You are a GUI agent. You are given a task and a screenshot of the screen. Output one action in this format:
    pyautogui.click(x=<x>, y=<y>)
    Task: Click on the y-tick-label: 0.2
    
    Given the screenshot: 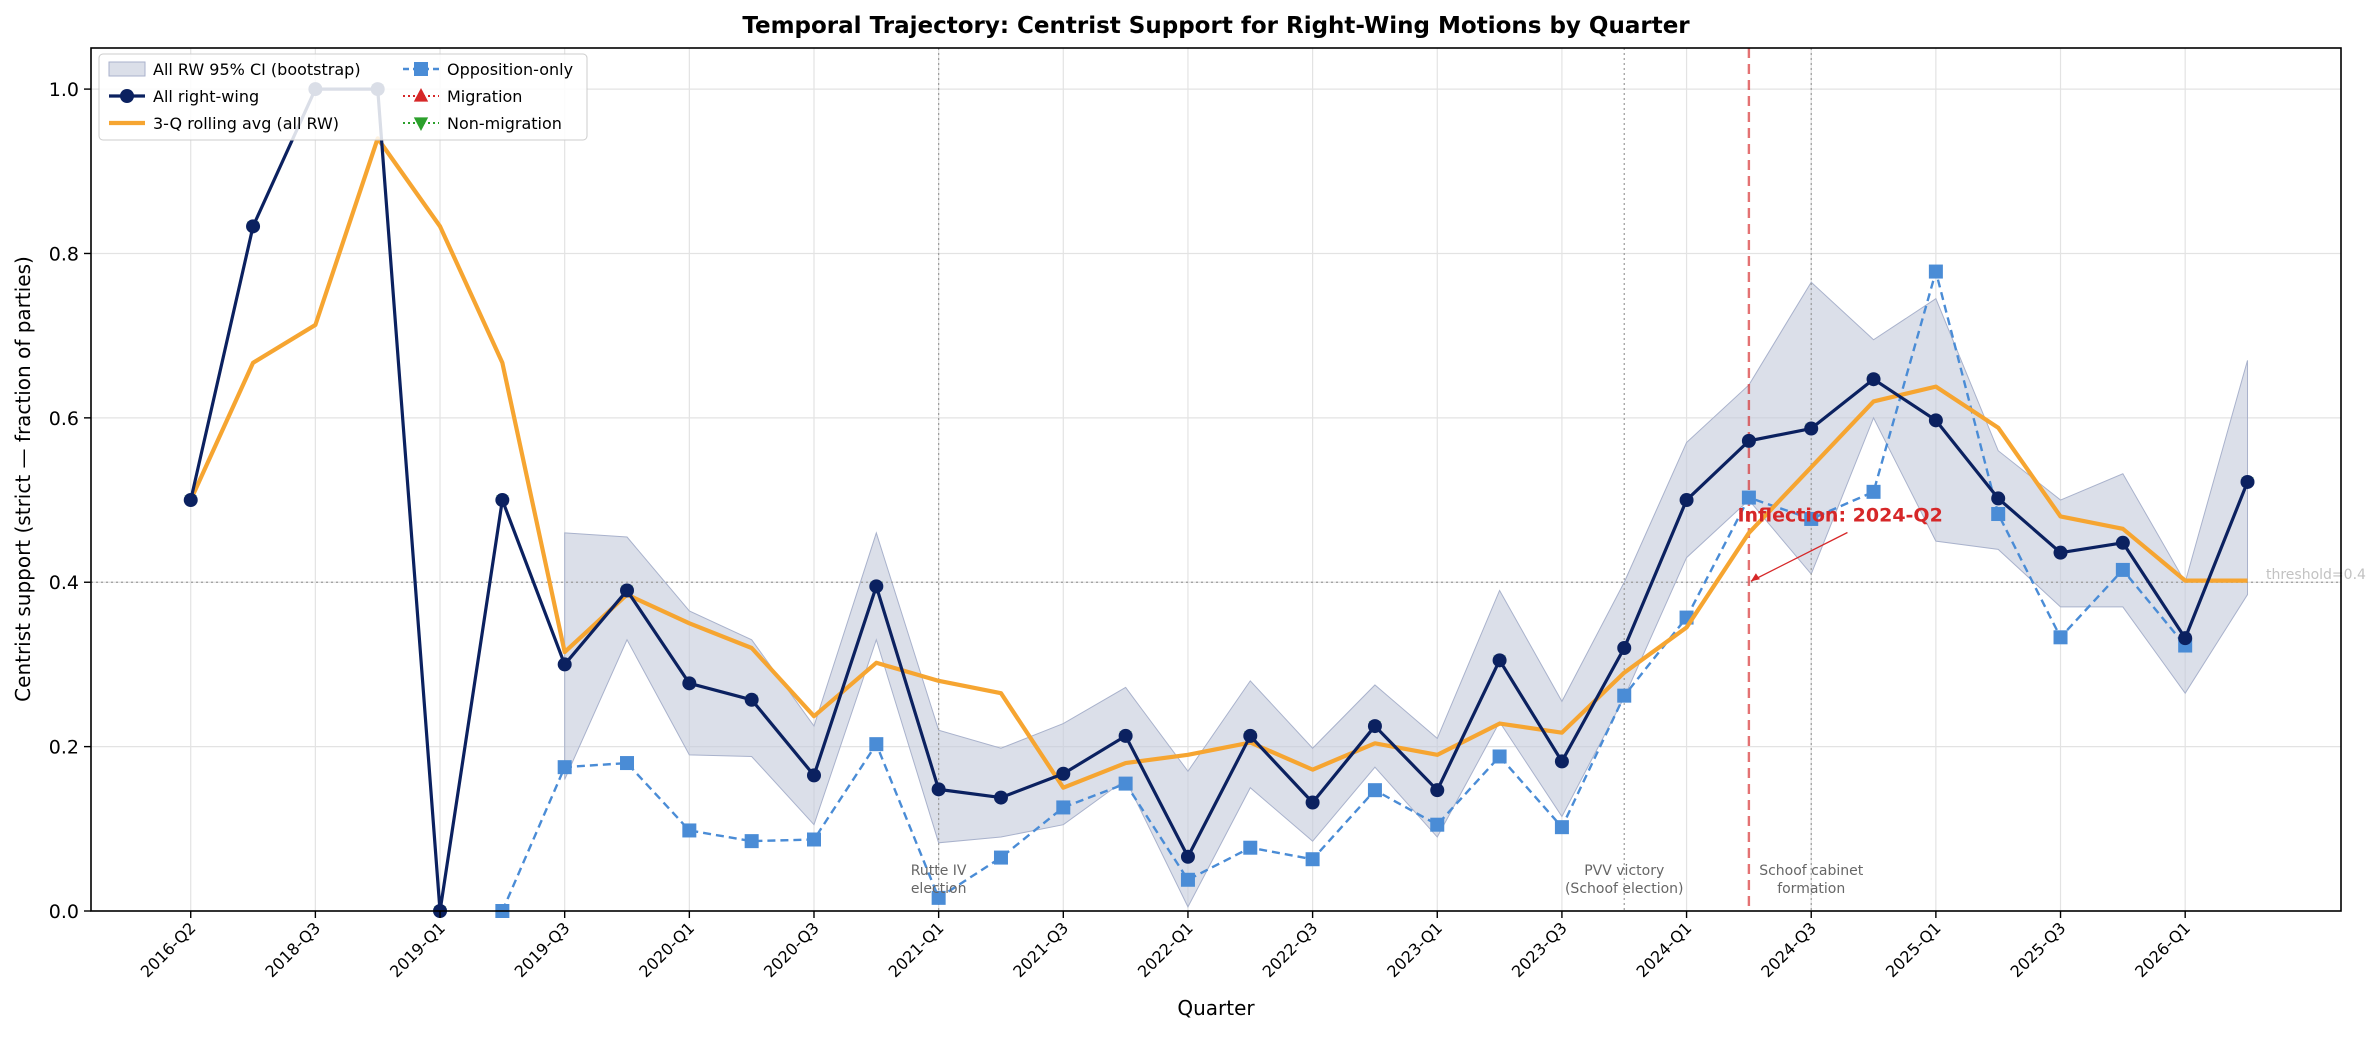 What is the action you would take?
    pyautogui.click(x=64, y=748)
    